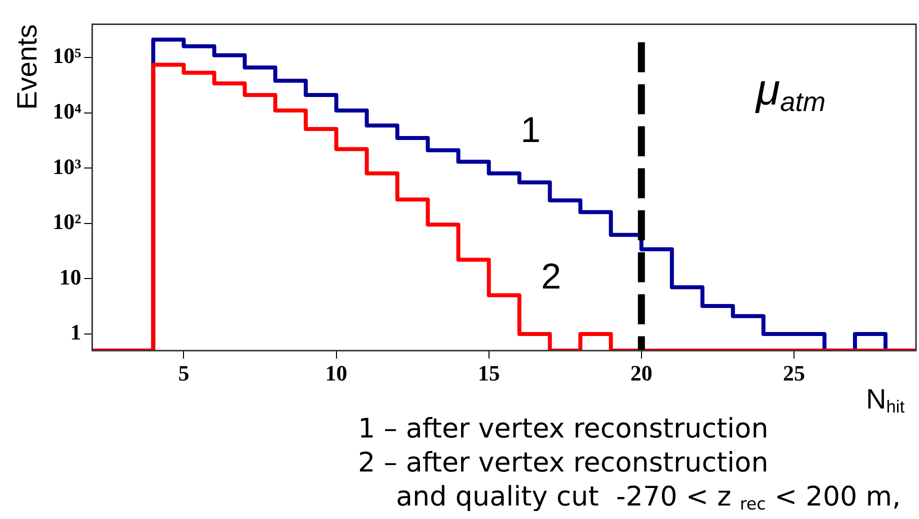  I want to click on y-axis-title: Events, so click(27, 67).